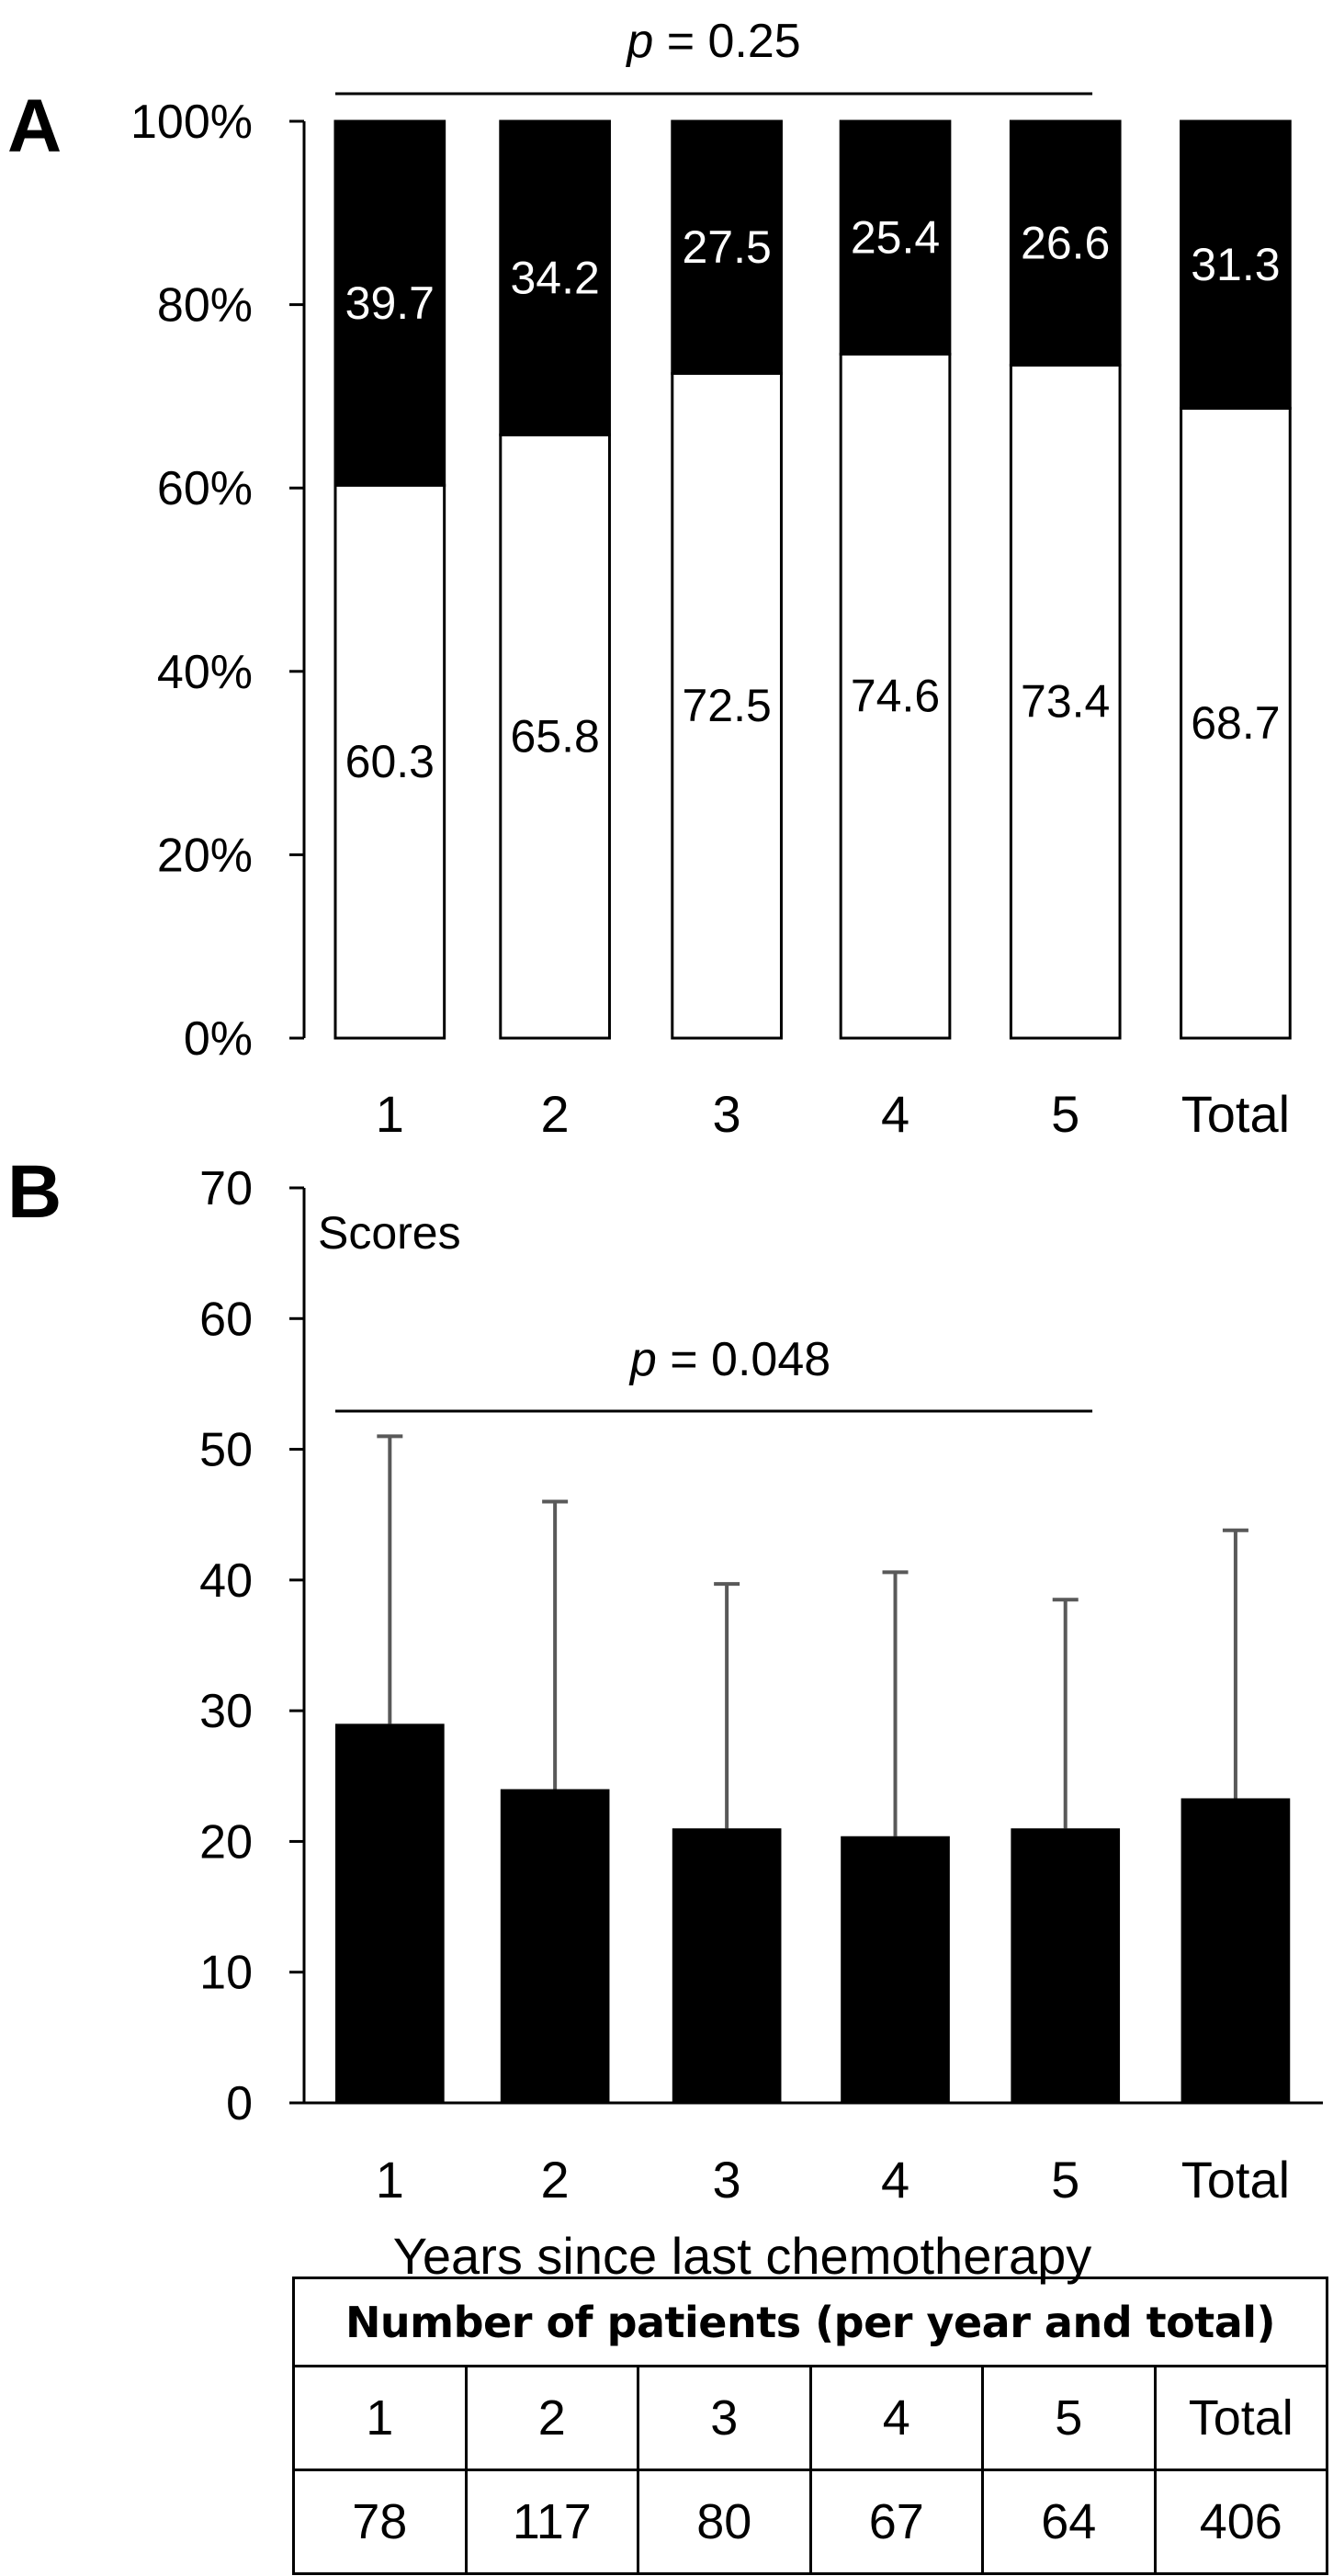 This screenshot has width=1333, height=2576. What do you see at coordinates (555, 1114) in the screenshot?
I see `x-tick-label-a: 2` at bounding box center [555, 1114].